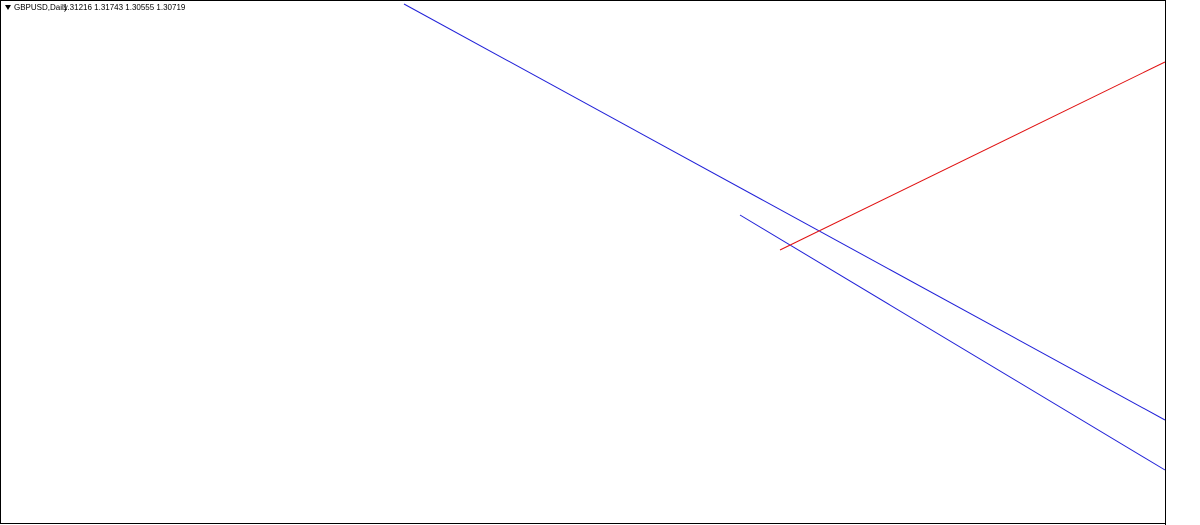  Describe the element at coordinates (124, 7) in the screenshot. I see `header-values: 1.31216 1.31743 1.30555 1.30719` at that location.